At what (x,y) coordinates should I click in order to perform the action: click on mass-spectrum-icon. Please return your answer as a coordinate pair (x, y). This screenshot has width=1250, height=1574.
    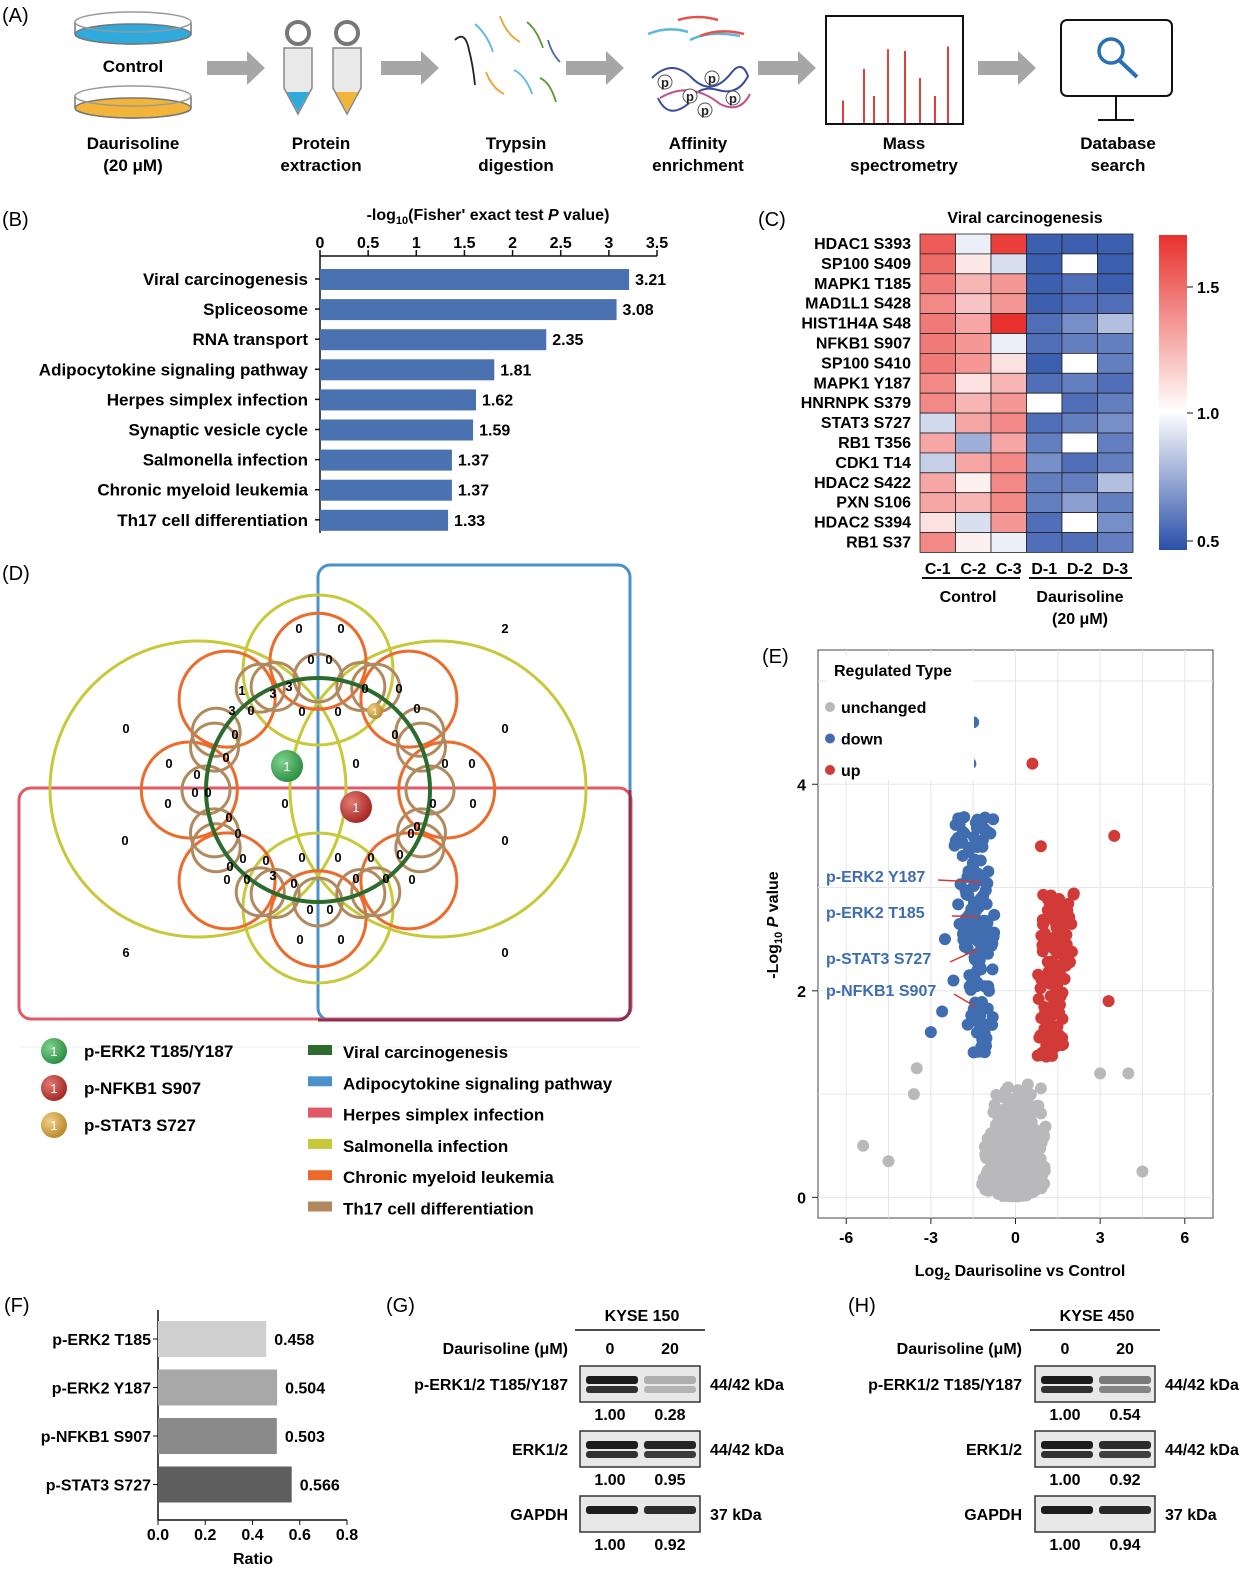
    Looking at the image, I should click on (894, 70).